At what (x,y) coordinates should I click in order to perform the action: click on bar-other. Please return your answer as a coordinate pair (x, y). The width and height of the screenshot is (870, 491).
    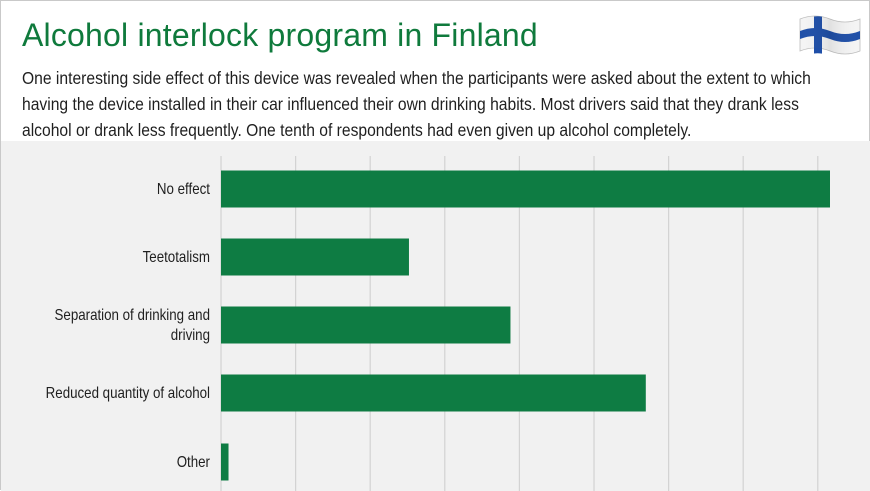
    Looking at the image, I should click on (225, 462).